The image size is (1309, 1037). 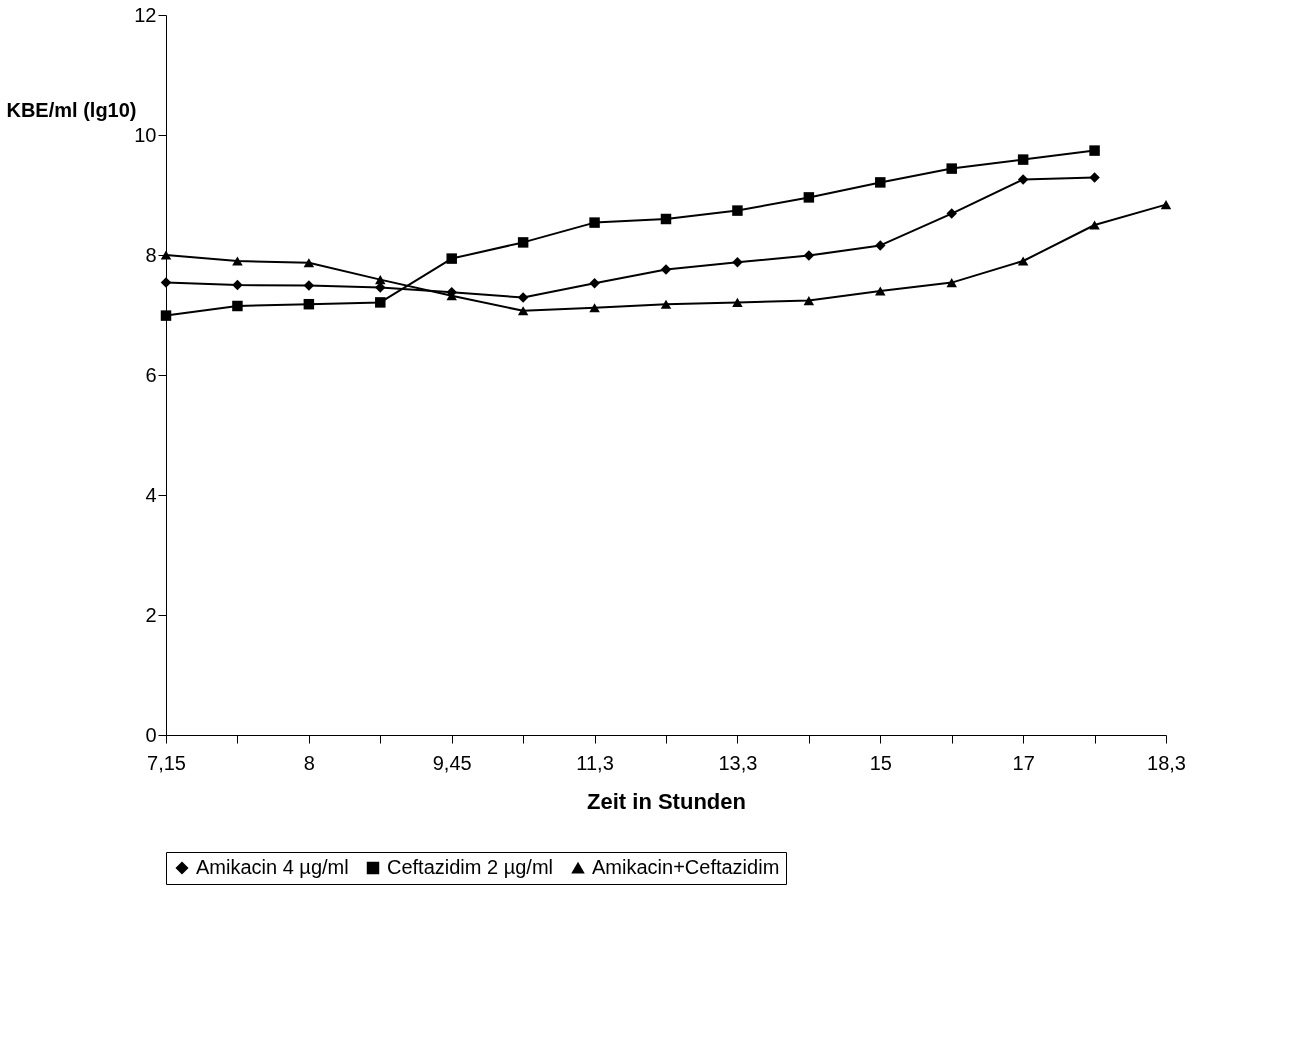 What do you see at coordinates (166, 762) in the screenshot?
I see `x-tick-label: 7,15` at bounding box center [166, 762].